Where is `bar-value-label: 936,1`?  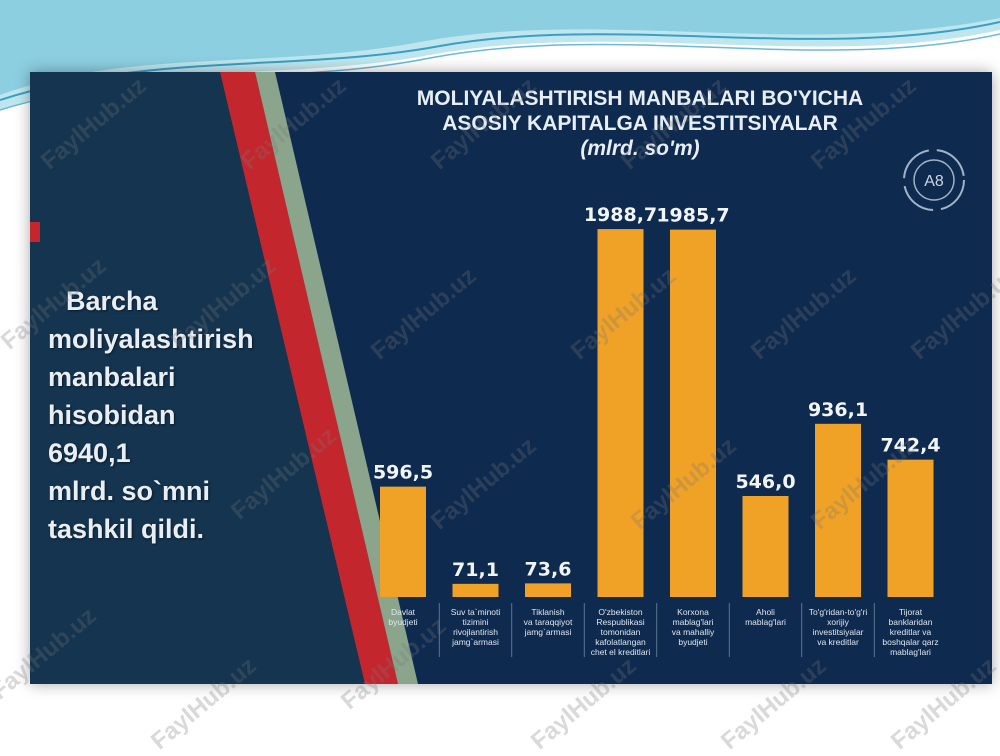 bar-value-label: 936,1 is located at coordinates (838, 410).